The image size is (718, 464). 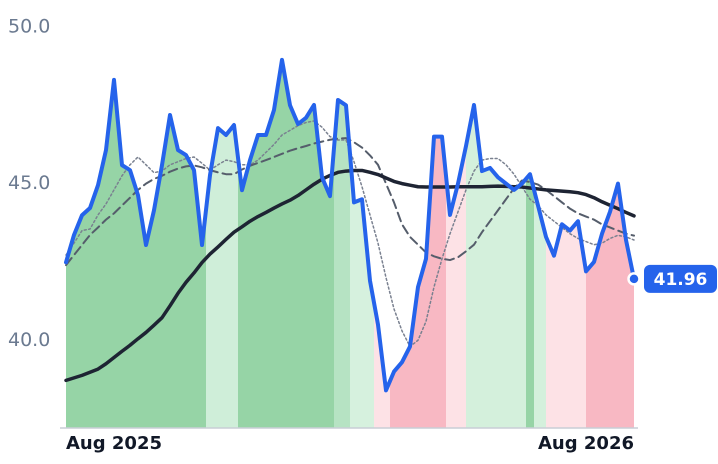 I want to click on x-tick-label: Aug 2025, so click(x=114, y=443).